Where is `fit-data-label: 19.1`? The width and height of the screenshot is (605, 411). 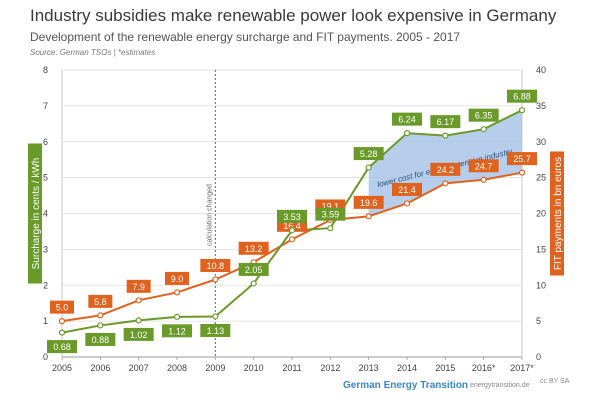 fit-data-label: 19.1 is located at coordinates (331, 206).